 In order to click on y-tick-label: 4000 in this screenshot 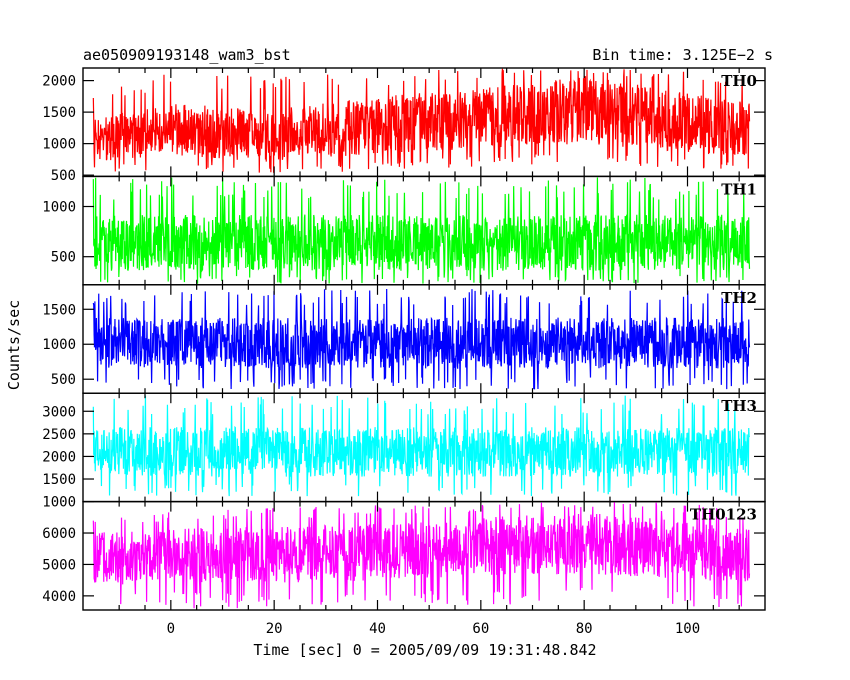, I will do `click(59, 597)`.